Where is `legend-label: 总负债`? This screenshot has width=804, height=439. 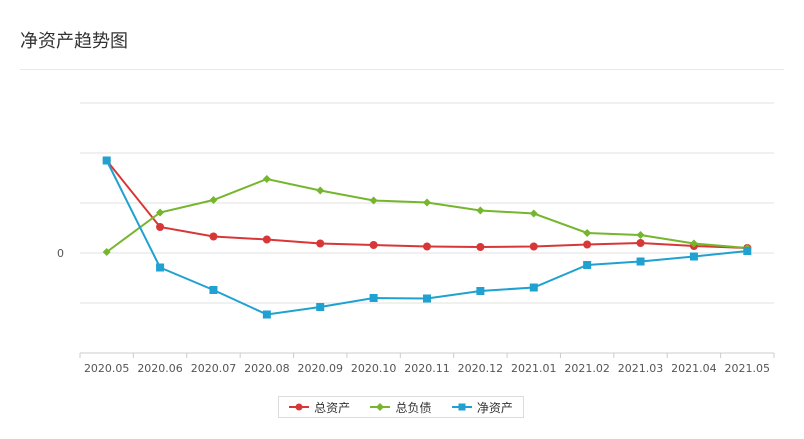
legend-label: 总负债 is located at coordinates (413, 407).